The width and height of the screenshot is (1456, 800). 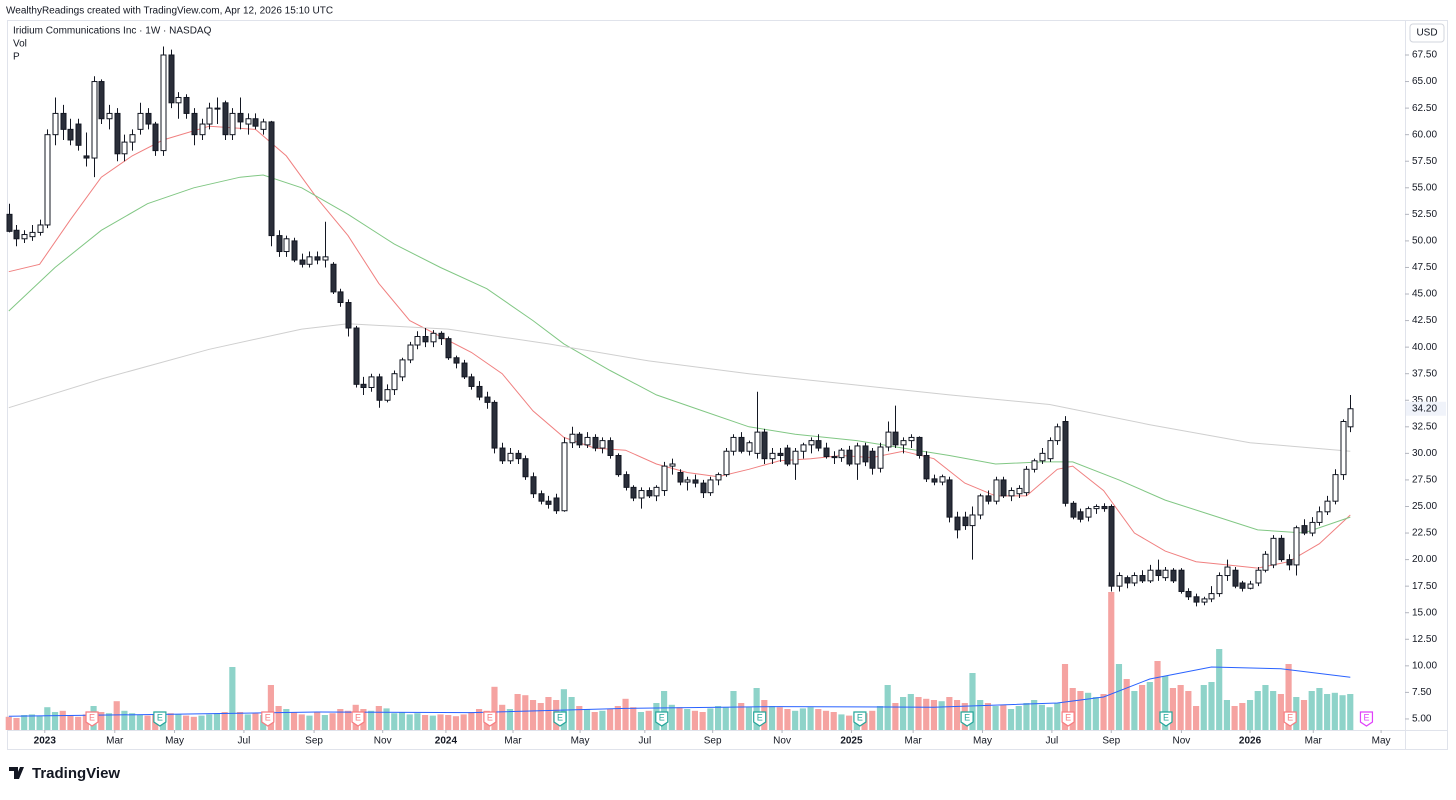 I want to click on x-tick-label: 2025, so click(x=851, y=741).